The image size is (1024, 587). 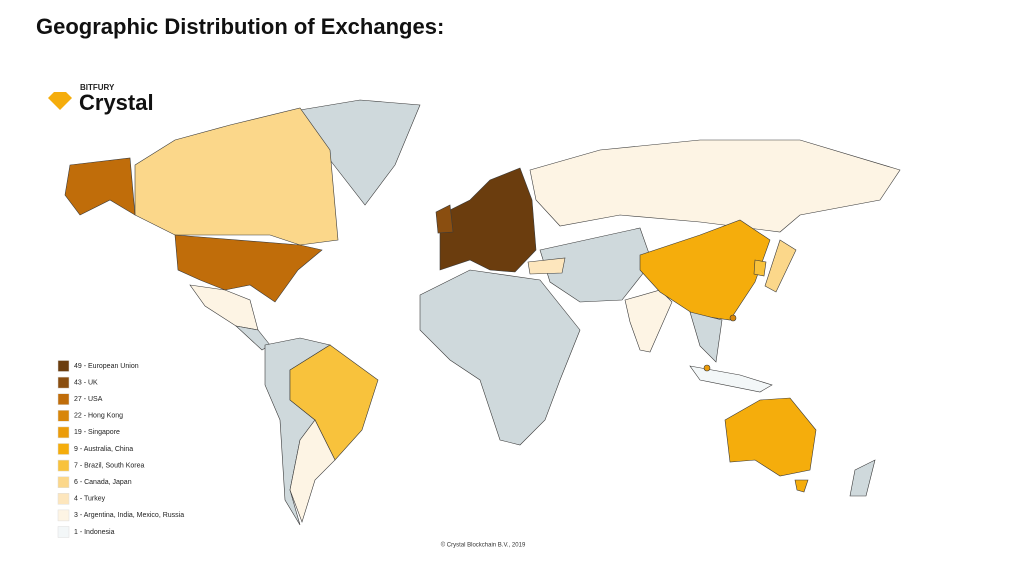 What do you see at coordinates (731, 379) in the screenshot?
I see `indonesia` at bounding box center [731, 379].